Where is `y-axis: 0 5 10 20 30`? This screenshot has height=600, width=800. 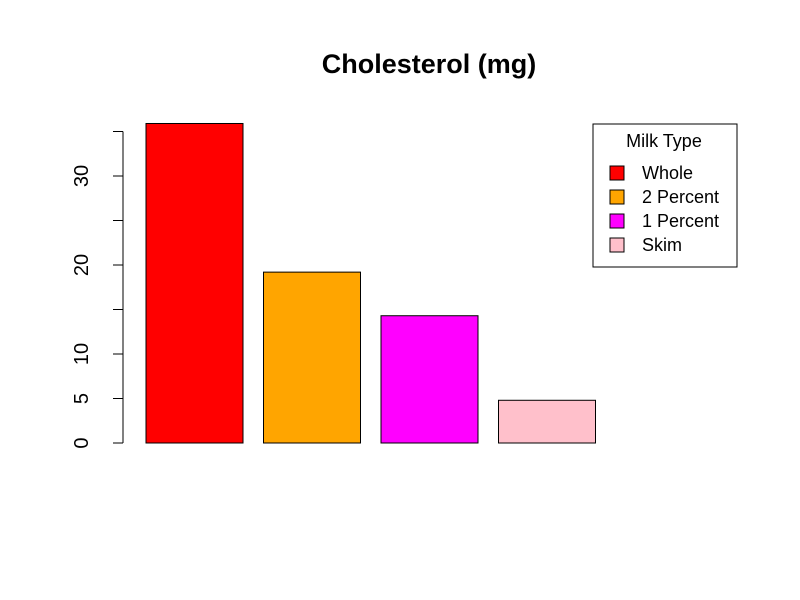 y-axis: 0 5 10 20 30 is located at coordinates (97, 290).